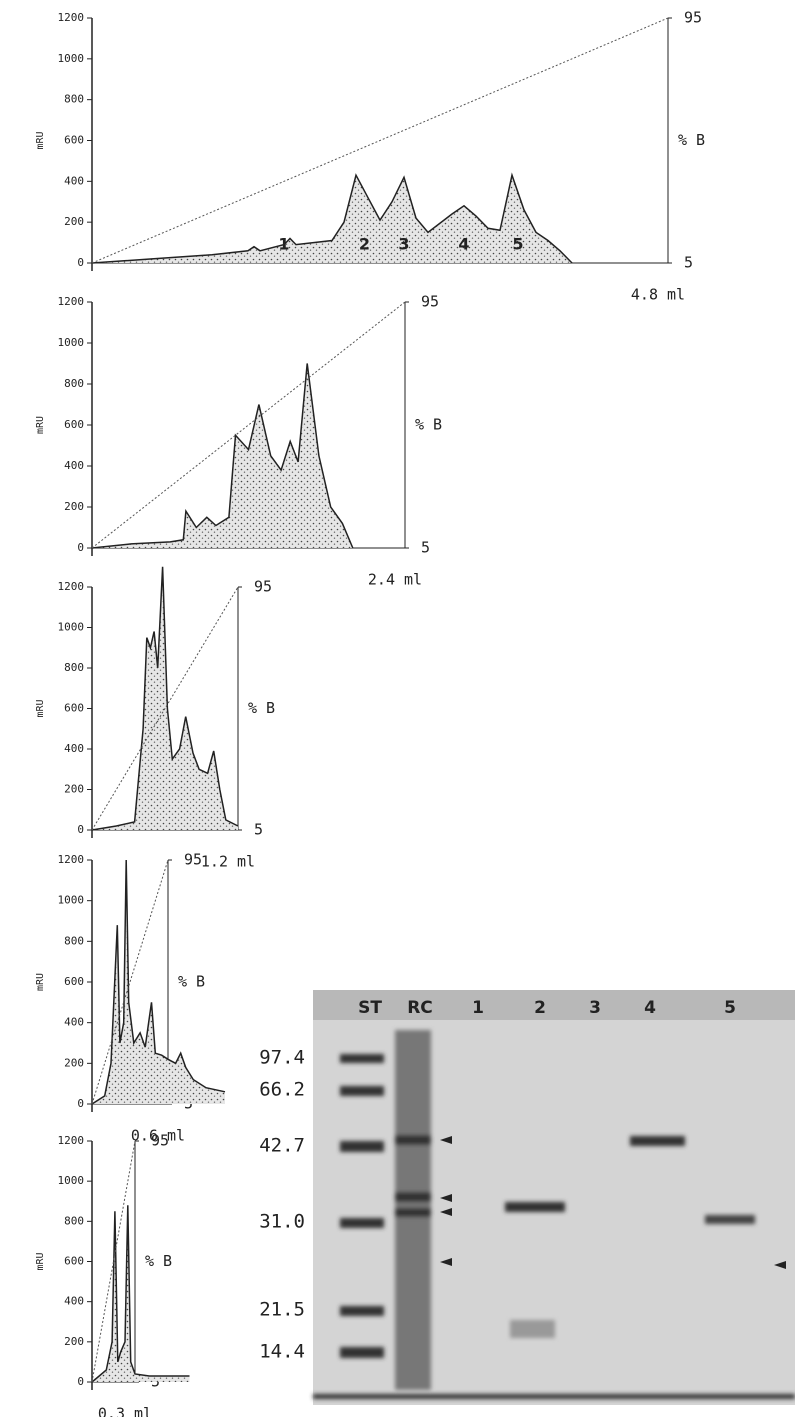  I want to click on lane-label: 5, so click(730, 1008).